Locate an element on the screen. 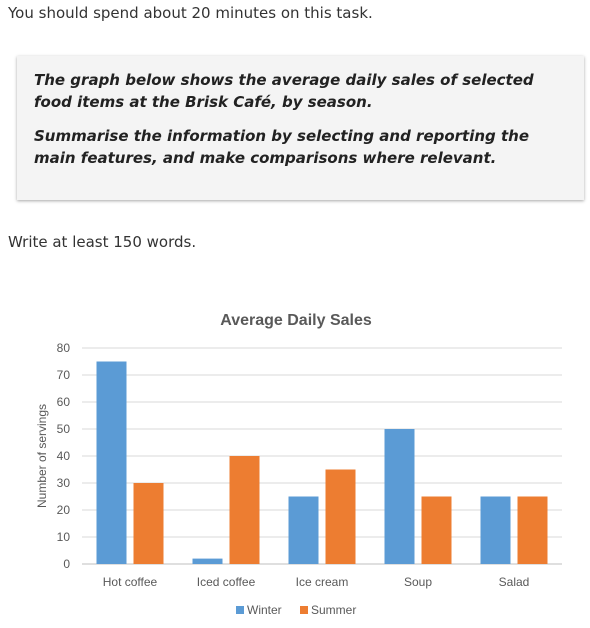 The height and width of the screenshot is (628, 590). x-tick-label: Soup is located at coordinates (418, 582).